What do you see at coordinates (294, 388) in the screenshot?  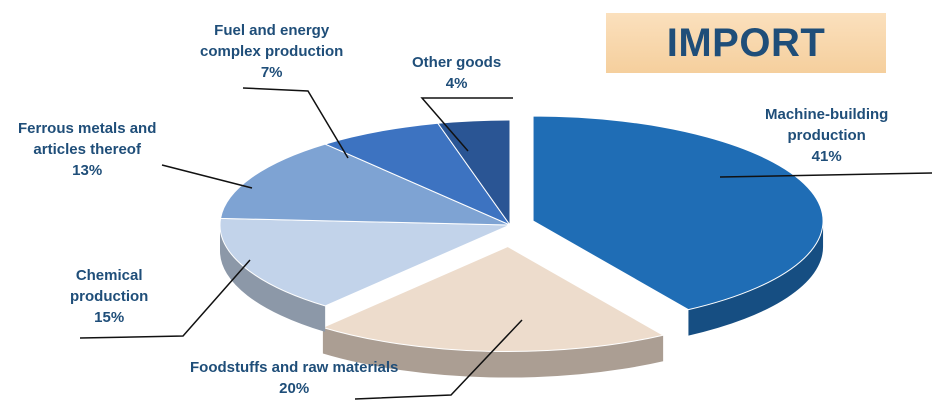 I see `percent-label: 20%` at bounding box center [294, 388].